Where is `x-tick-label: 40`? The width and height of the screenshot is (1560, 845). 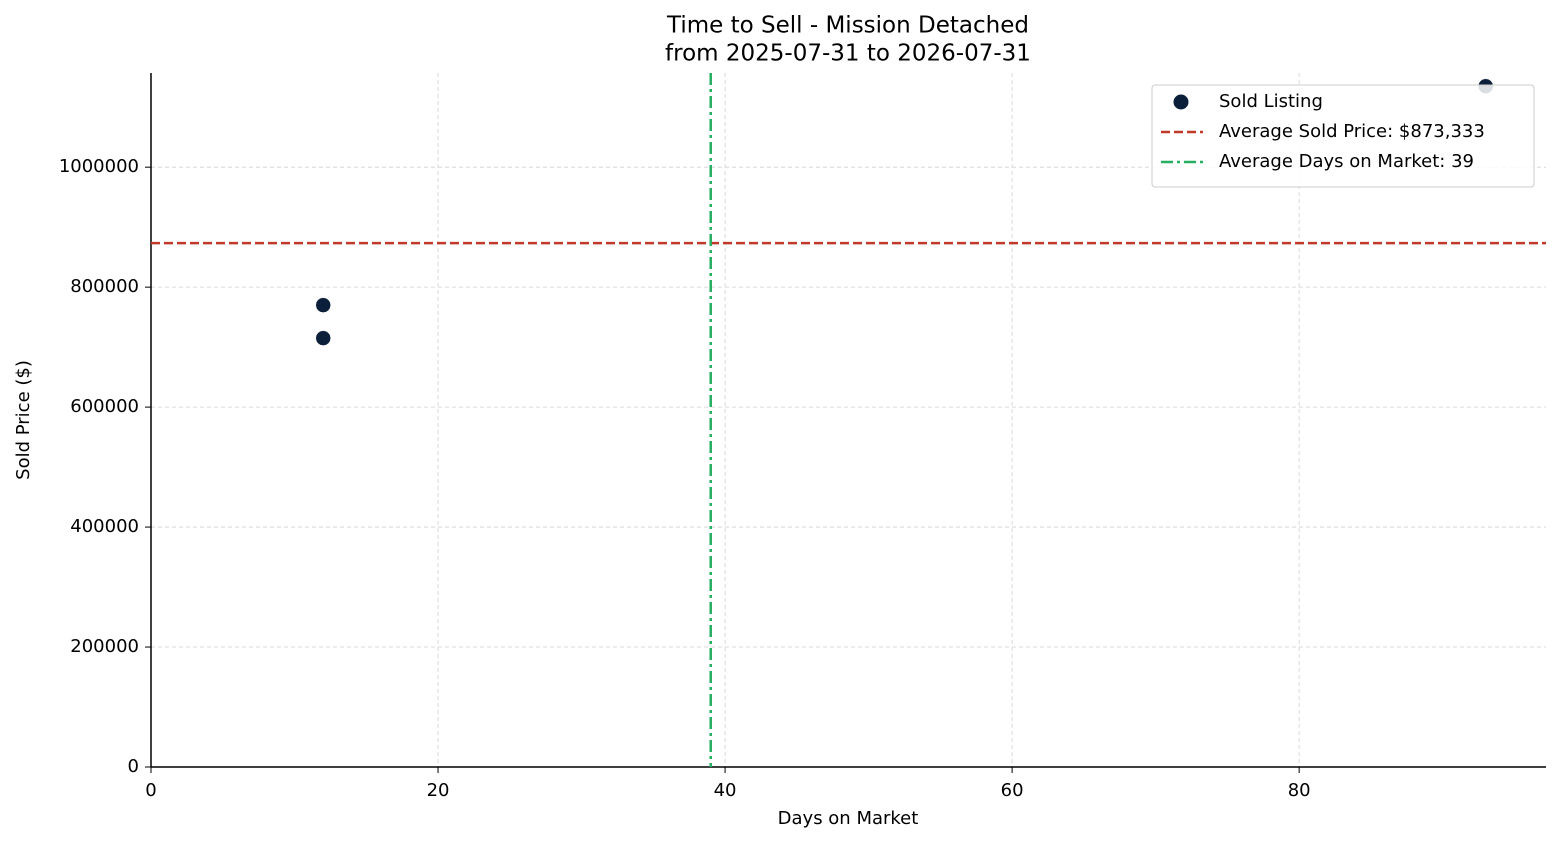
x-tick-label: 40 is located at coordinates (725, 790).